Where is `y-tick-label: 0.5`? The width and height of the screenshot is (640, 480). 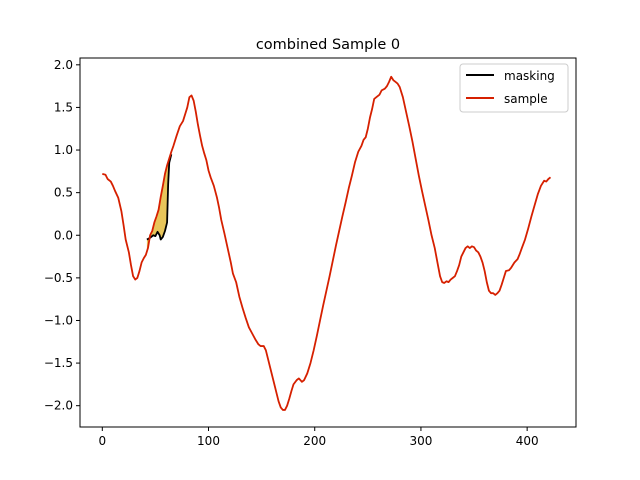 y-tick-label: 0.5 is located at coordinates (63, 193).